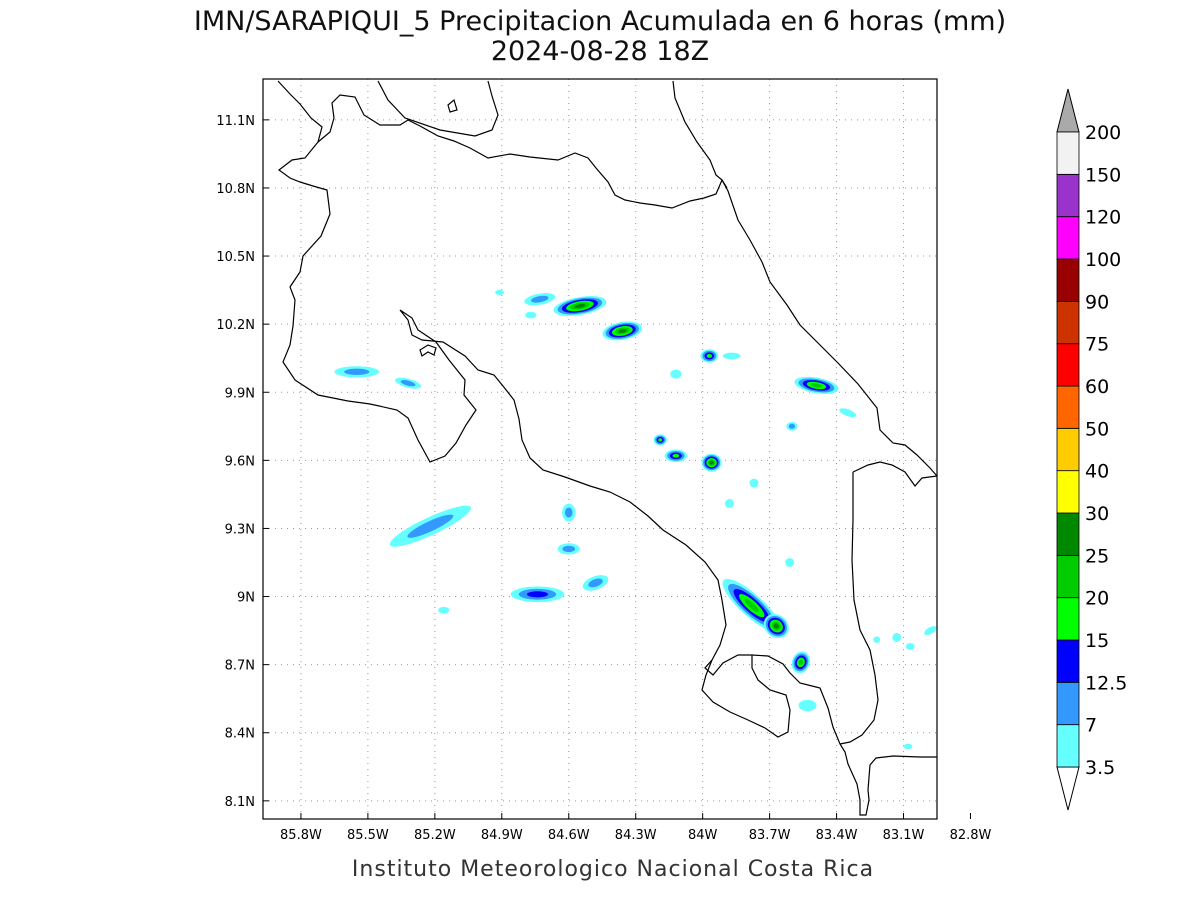 This screenshot has width=1200, height=900. I want to click on osa-peninsula-coast, so click(746, 696).